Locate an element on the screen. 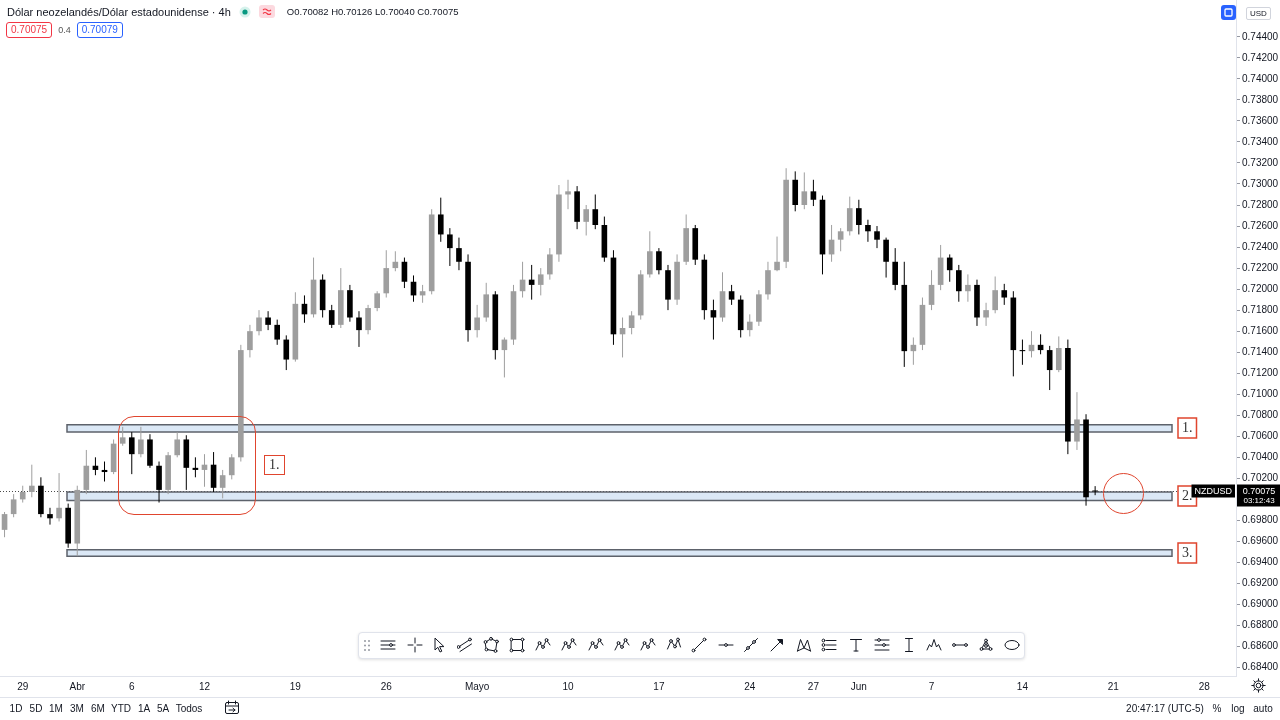  text: 20:47:17 (UTC-5) is located at coordinates (1165, 708).